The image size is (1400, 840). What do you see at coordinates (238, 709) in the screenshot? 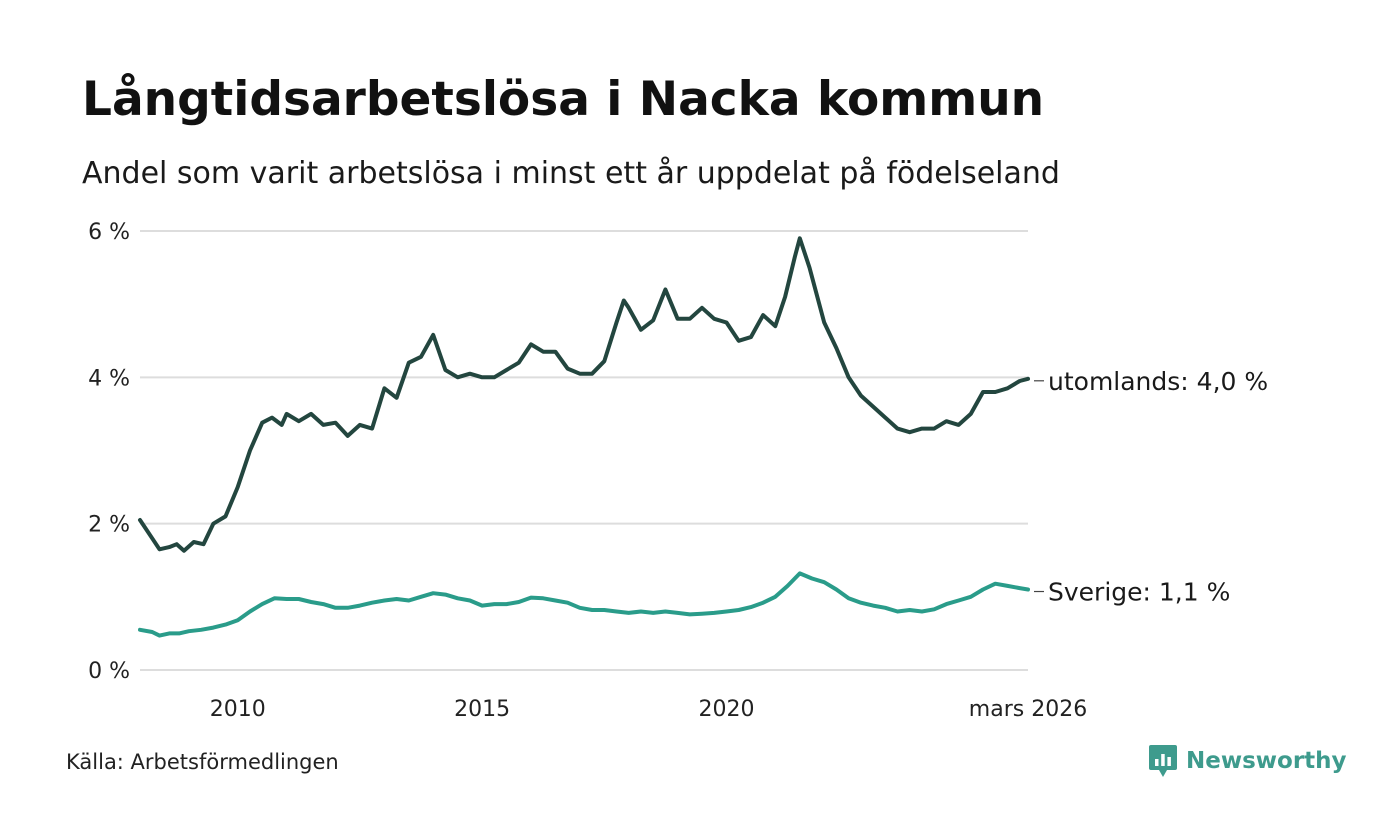
I see `x-tick-label: 2010` at bounding box center [238, 709].